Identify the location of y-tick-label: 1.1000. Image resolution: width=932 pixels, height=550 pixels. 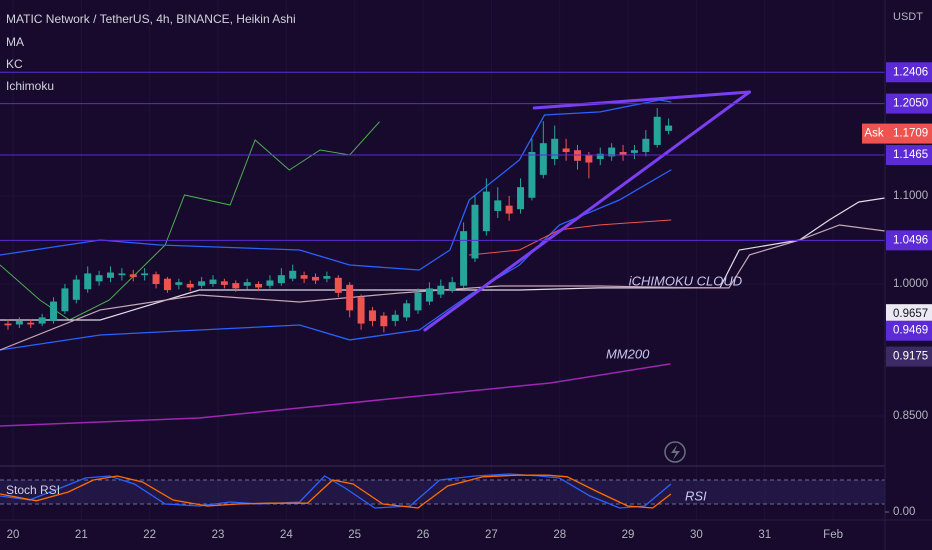
(910, 196).